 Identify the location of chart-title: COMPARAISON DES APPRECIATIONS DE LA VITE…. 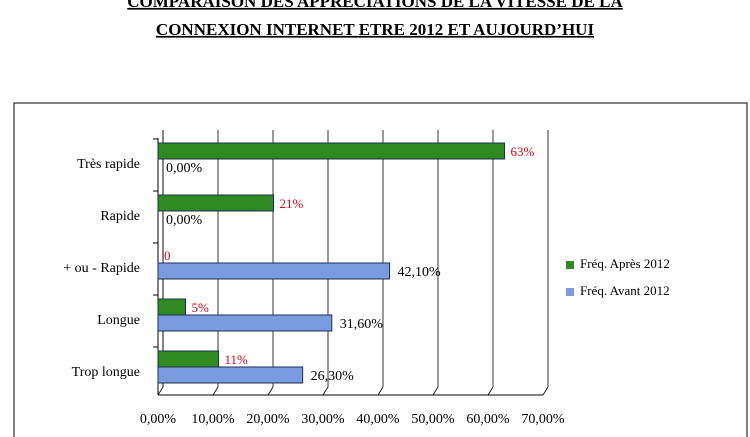
(375, 5).